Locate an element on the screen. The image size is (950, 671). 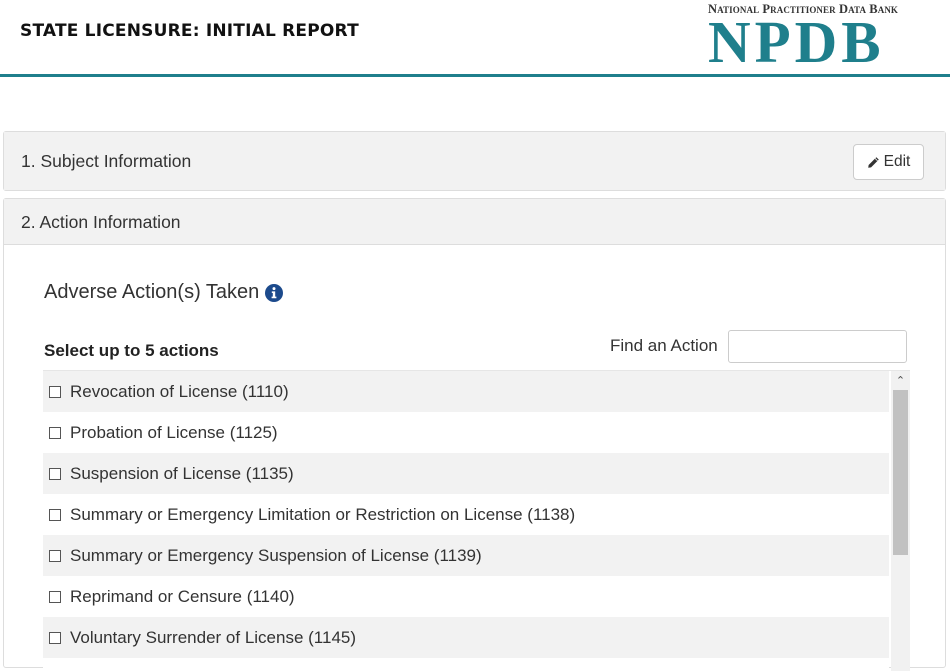
action-label: Revocation of License (1110) is located at coordinates (179, 391).